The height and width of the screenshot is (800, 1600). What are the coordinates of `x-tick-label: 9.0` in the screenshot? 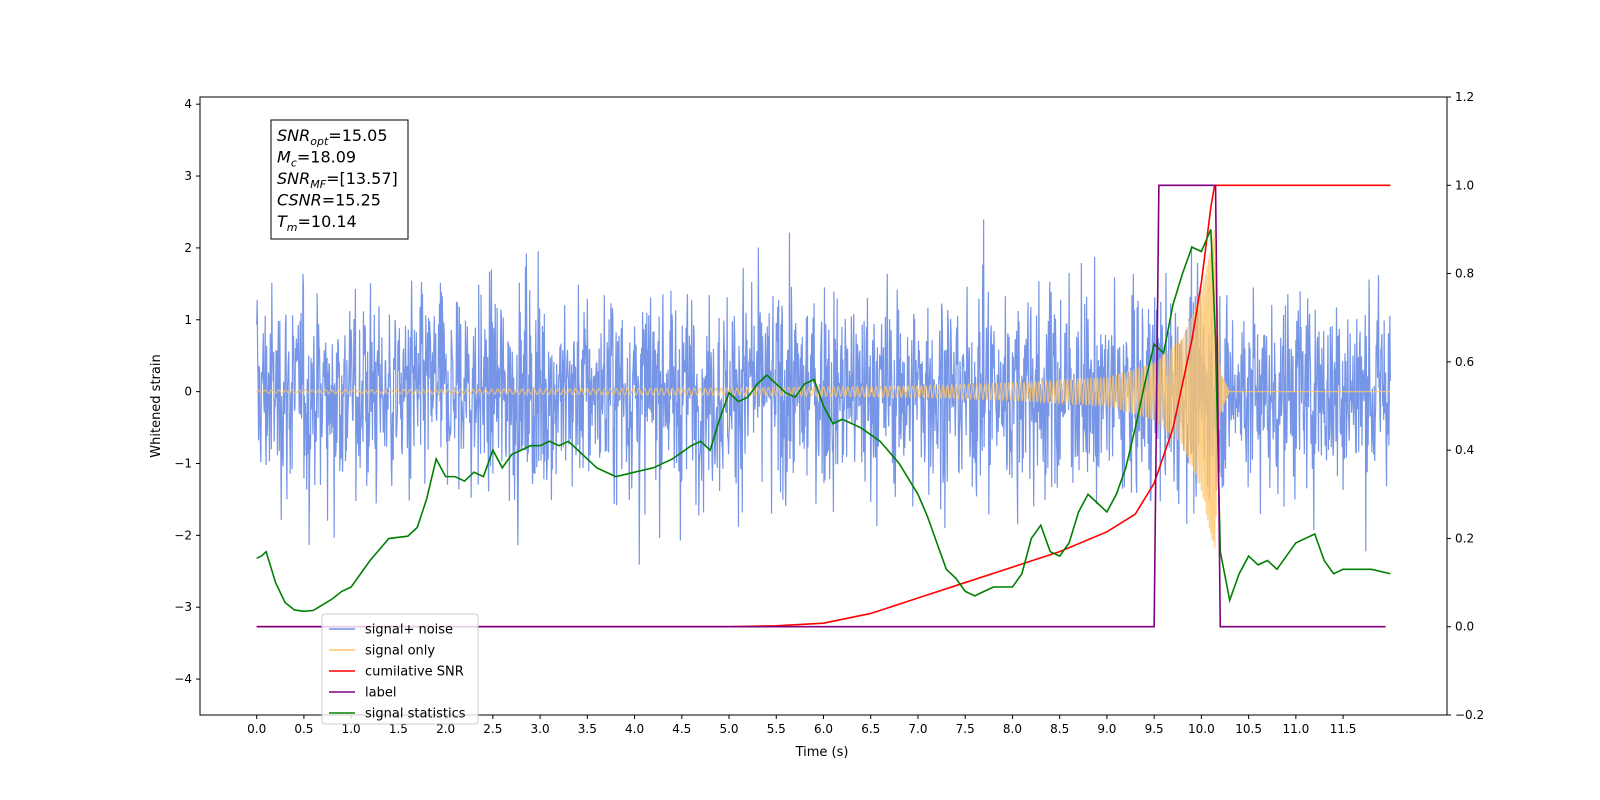 It's located at (1106, 729).